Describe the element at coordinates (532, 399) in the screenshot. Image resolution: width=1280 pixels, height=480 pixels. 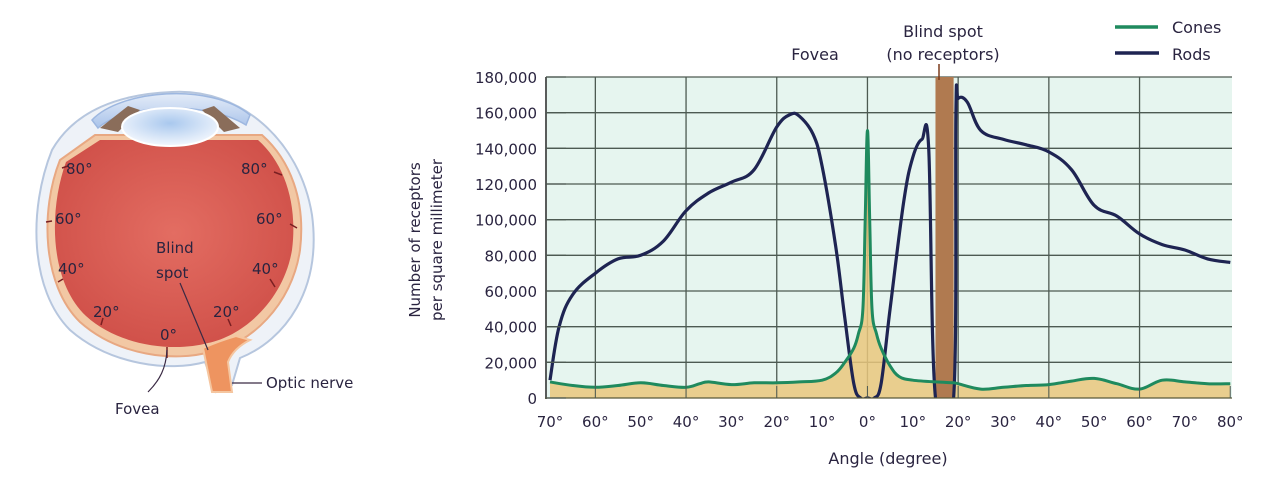
I see `y-tick-label: 0` at that location.